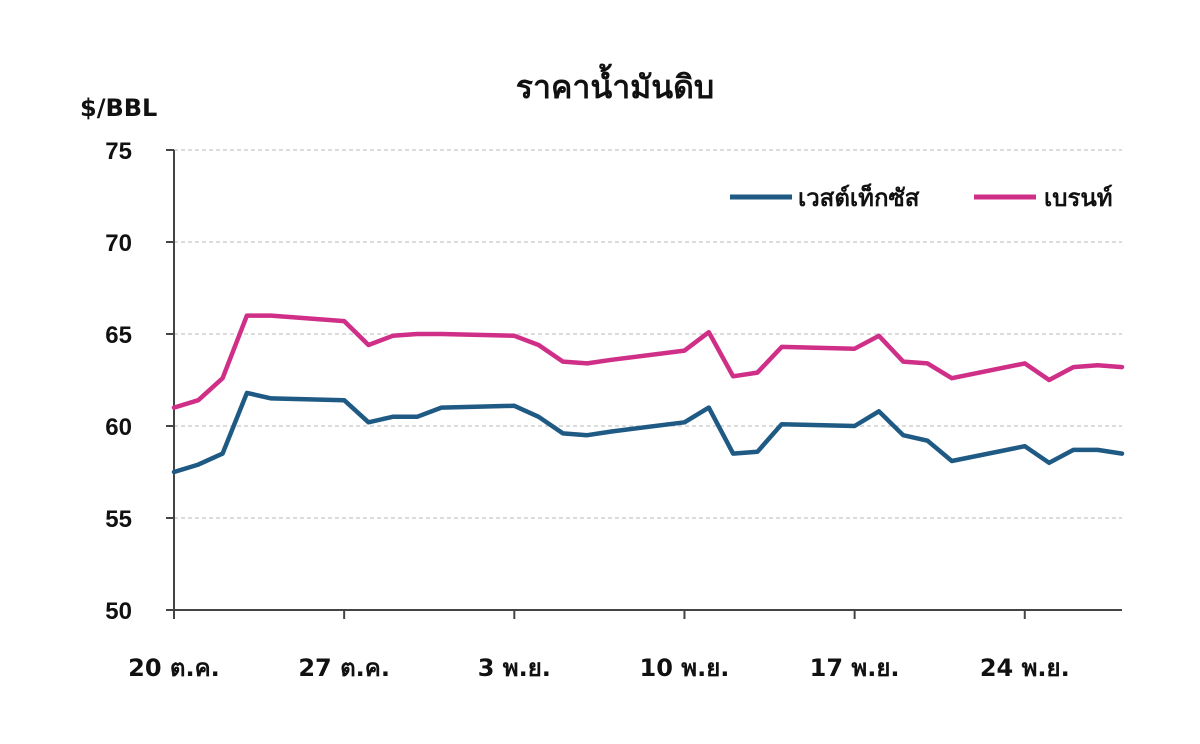  What do you see at coordinates (118, 335) in the screenshot?
I see `y-tick-label-65: 65` at bounding box center [118, 335].